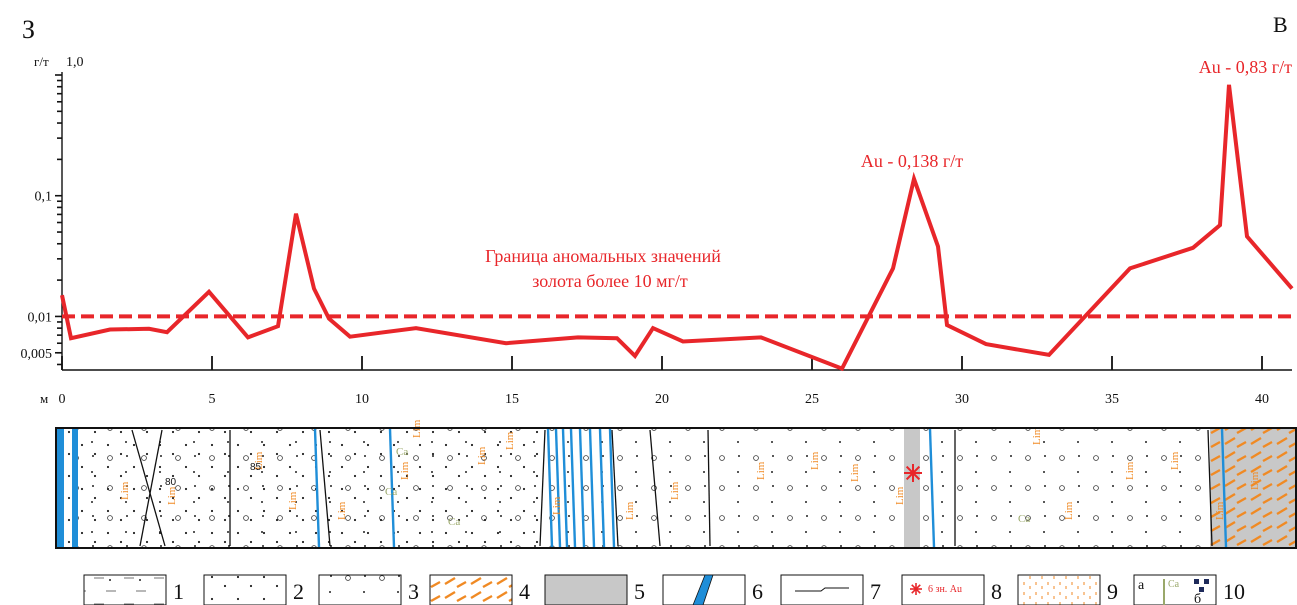 The width and height of the screenshot is (1297, 605). What do you see at coordinates (1255, 480) in the screenshot?
I see `lim-label-21: Lim` at bounding box center [1255, 480].